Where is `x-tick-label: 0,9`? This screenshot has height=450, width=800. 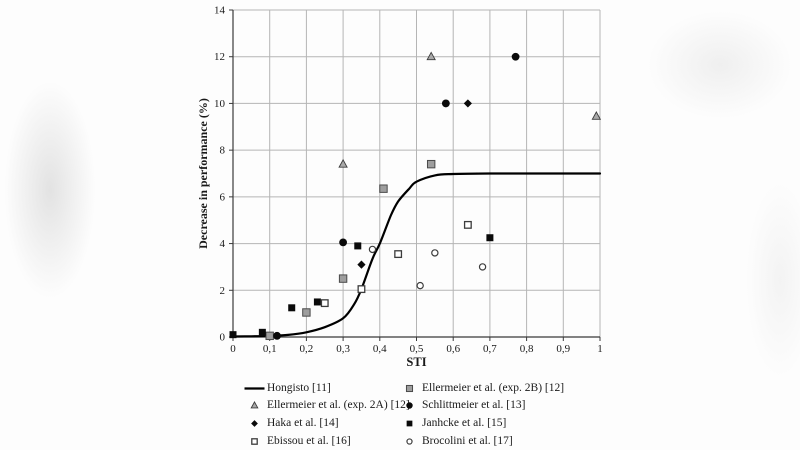 x-tick-label: 0,9 is located at coordinates (563, 349).